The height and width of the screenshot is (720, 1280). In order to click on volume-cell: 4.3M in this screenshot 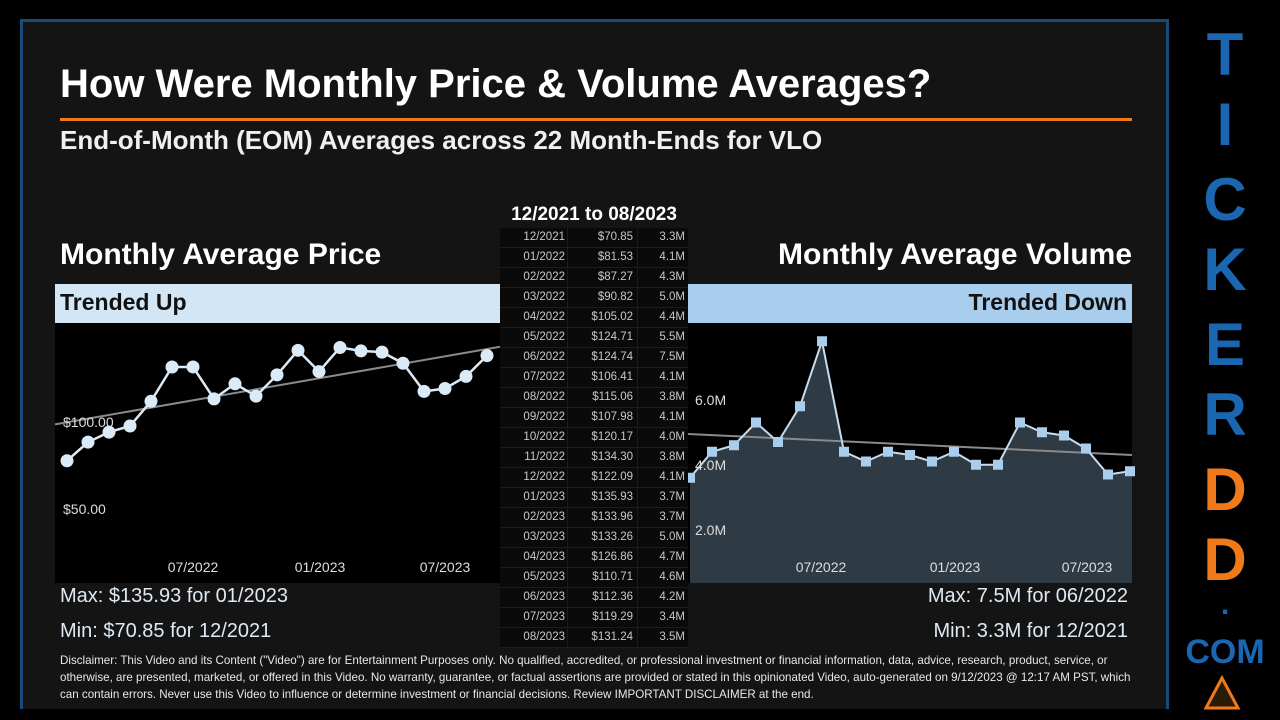, I will do `click(672, 277)`.